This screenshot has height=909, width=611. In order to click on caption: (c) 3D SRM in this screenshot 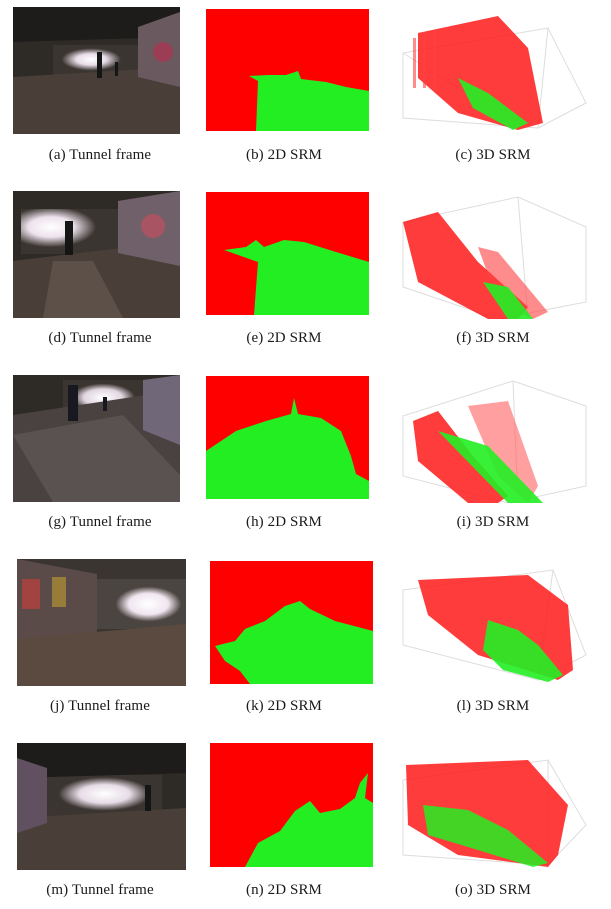, I will do `click(493, 155)`.